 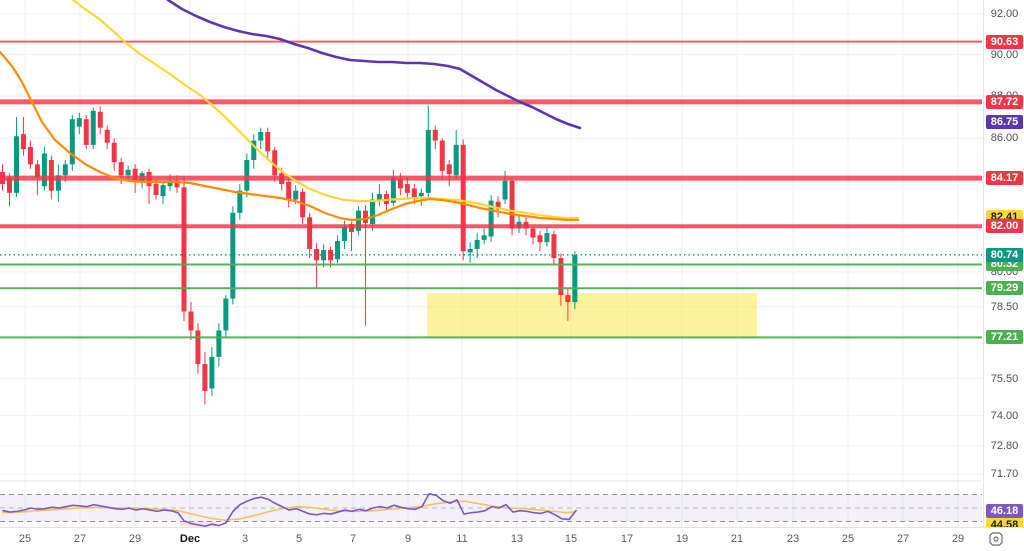 I want to click on ma-line-purple, so click(x=374, y=65).